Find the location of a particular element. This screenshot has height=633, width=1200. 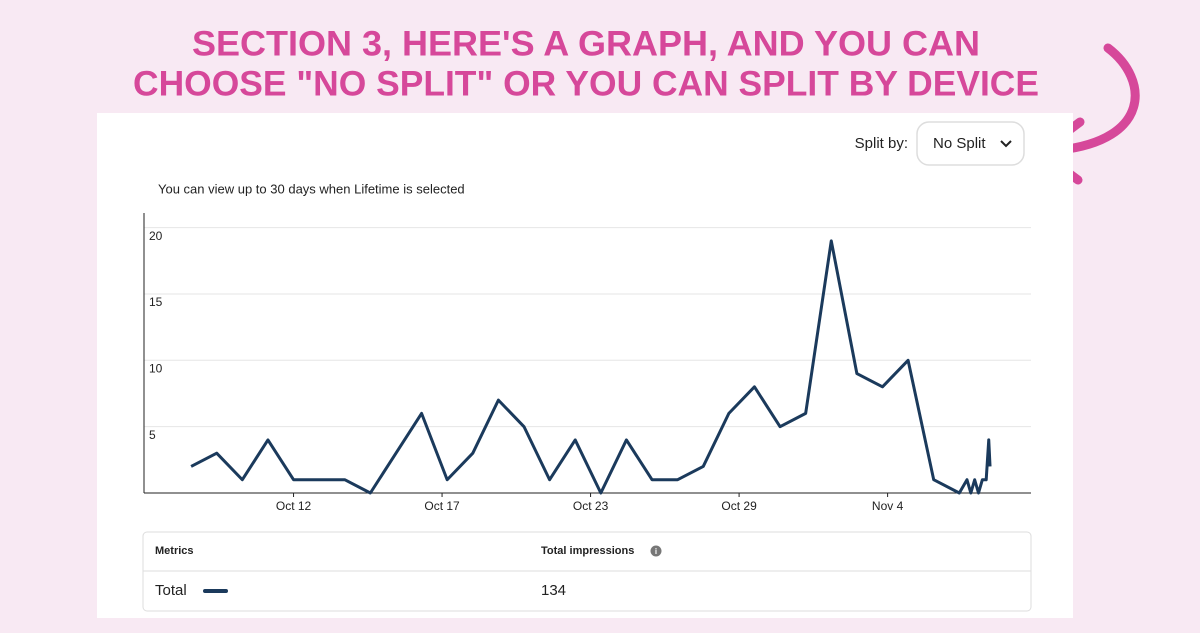

y-tick-label: 10 is located at coordinates (156, 368).